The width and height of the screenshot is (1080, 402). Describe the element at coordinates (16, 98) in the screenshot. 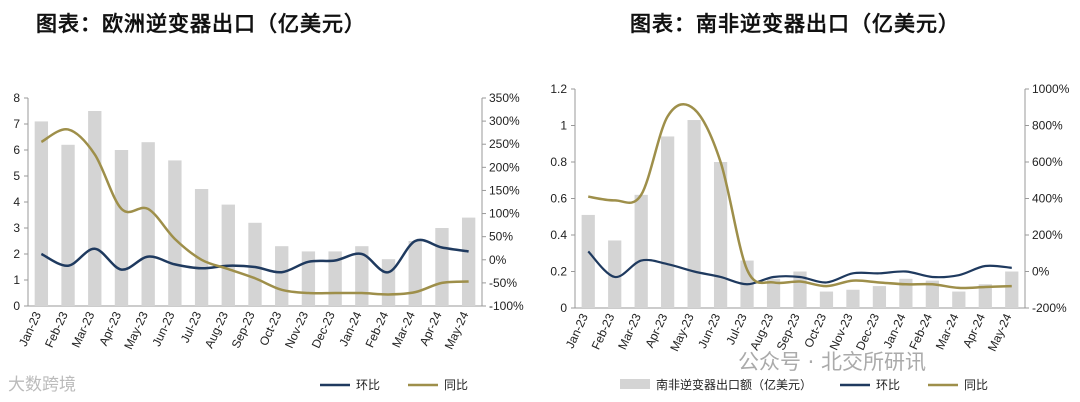

I see `left-y-tick-label: 8` at that location.